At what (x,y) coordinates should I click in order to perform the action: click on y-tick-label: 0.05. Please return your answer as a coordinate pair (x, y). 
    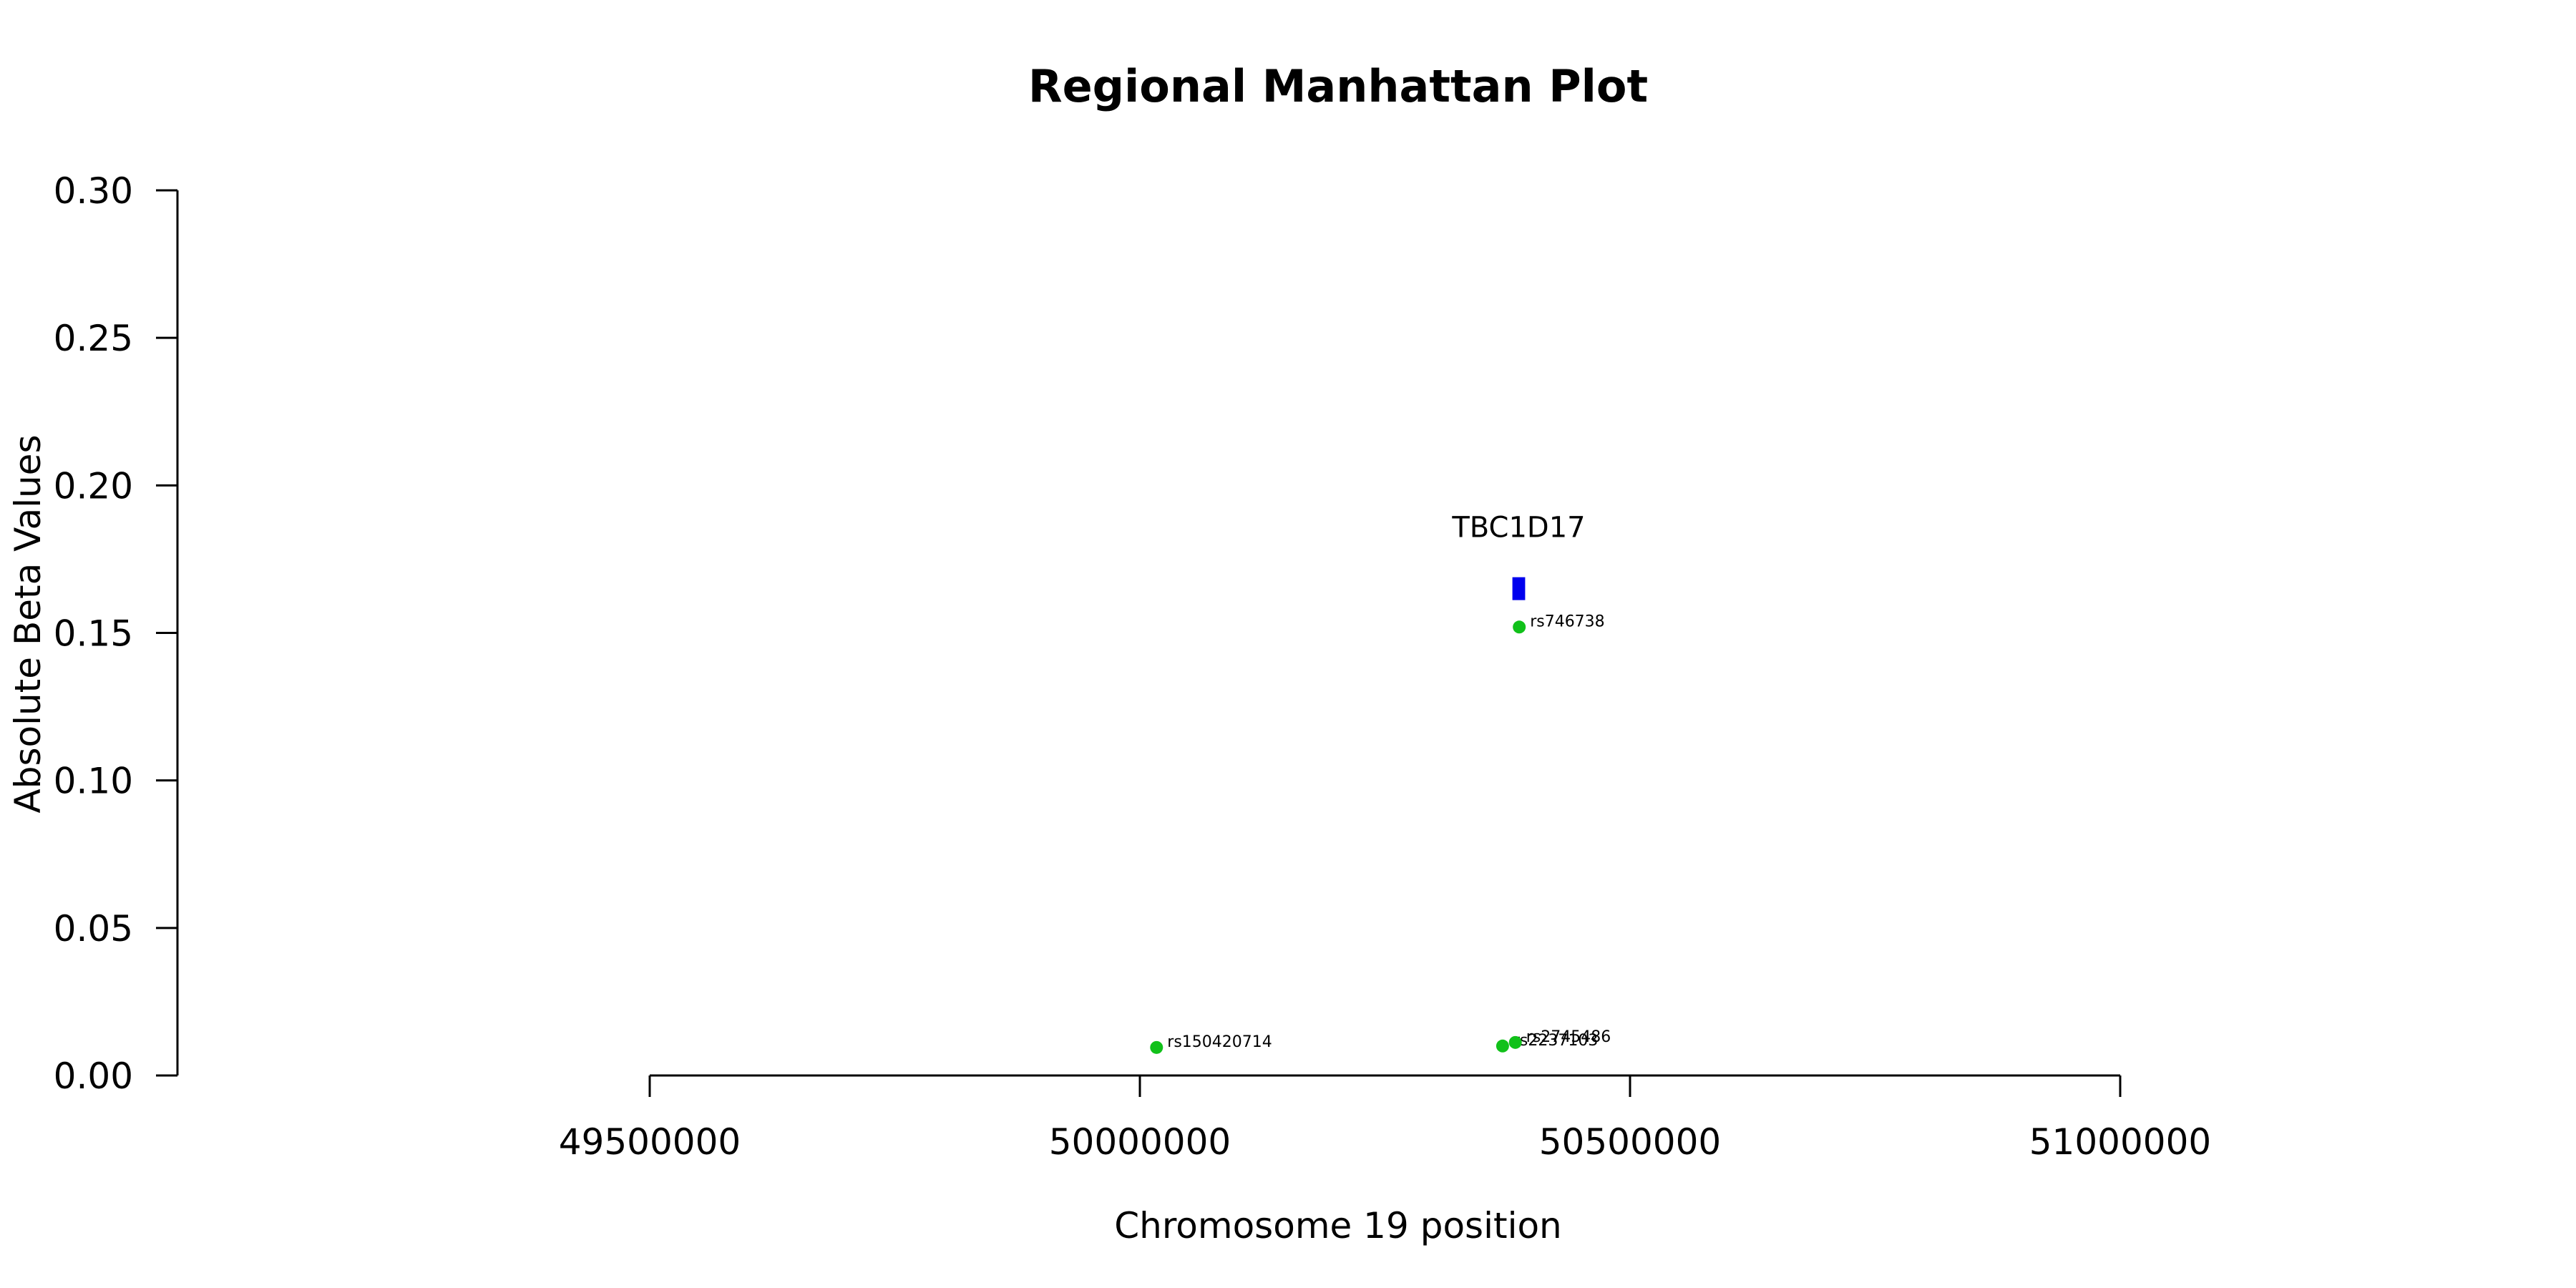
    Looking at the image, I should click on (93, 929).